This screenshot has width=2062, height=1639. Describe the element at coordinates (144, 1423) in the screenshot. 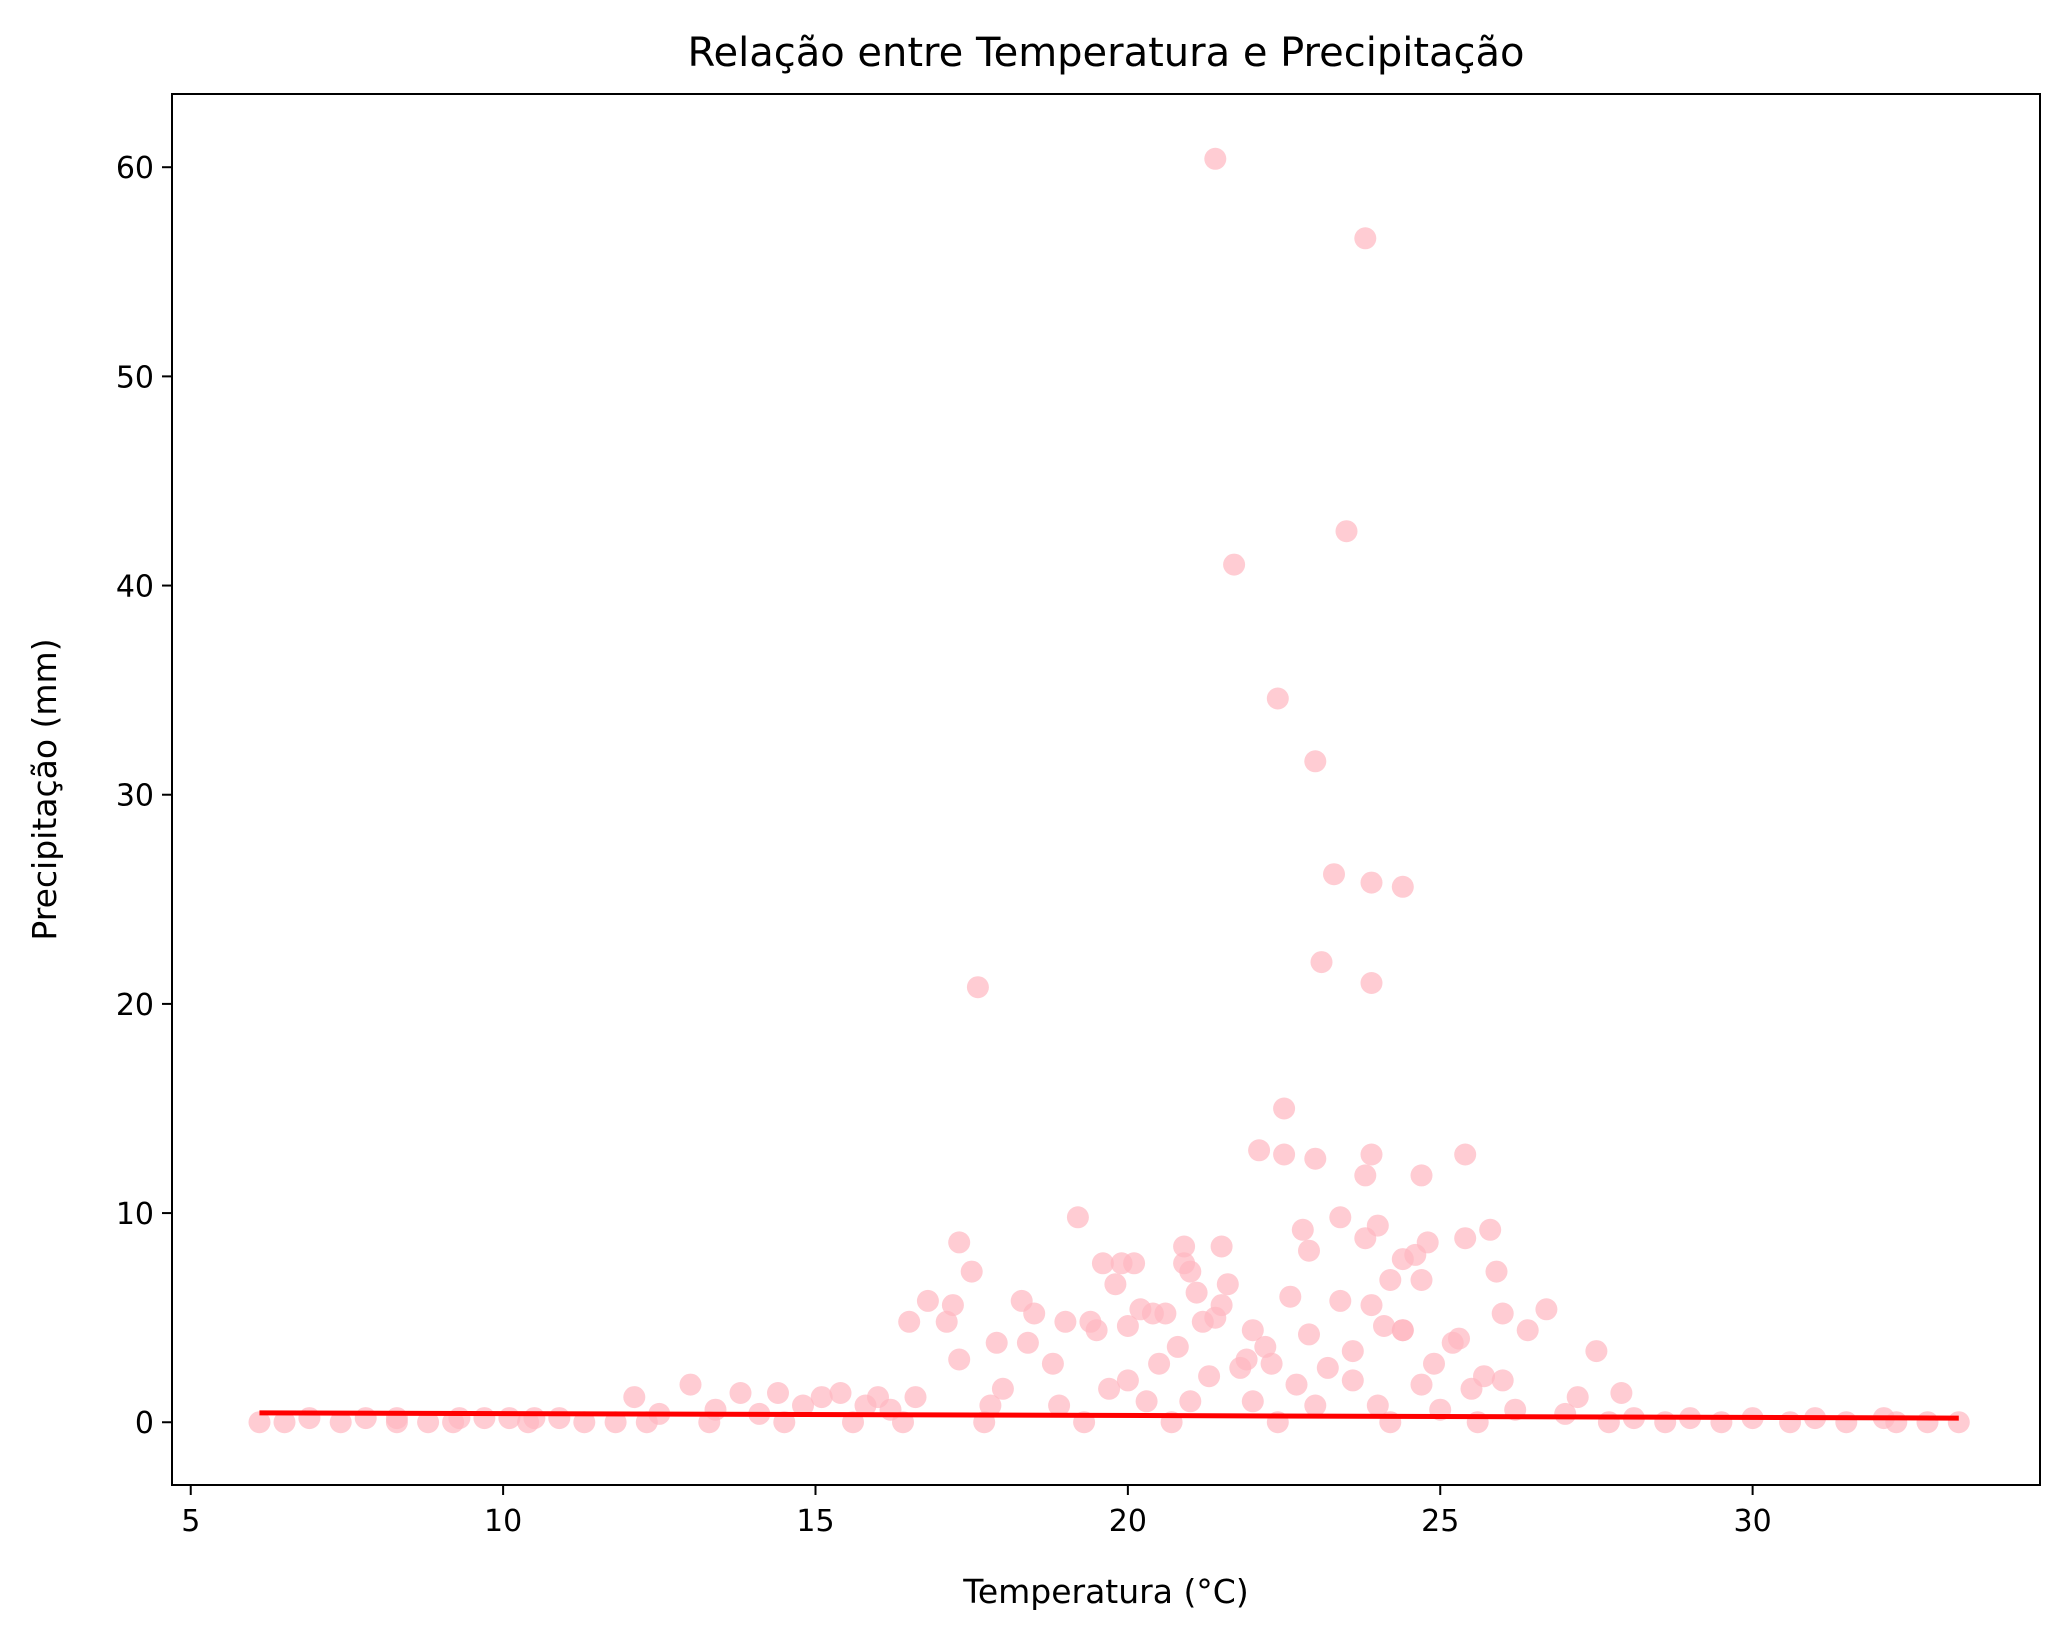

I see `y-tick-label: 0` at that location.